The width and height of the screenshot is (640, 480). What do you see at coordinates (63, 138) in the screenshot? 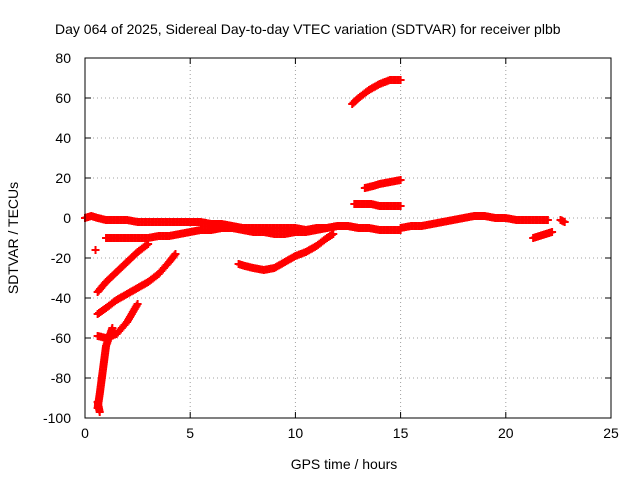
I see `y-tick-label: 40` at bounding box center [63, 138].